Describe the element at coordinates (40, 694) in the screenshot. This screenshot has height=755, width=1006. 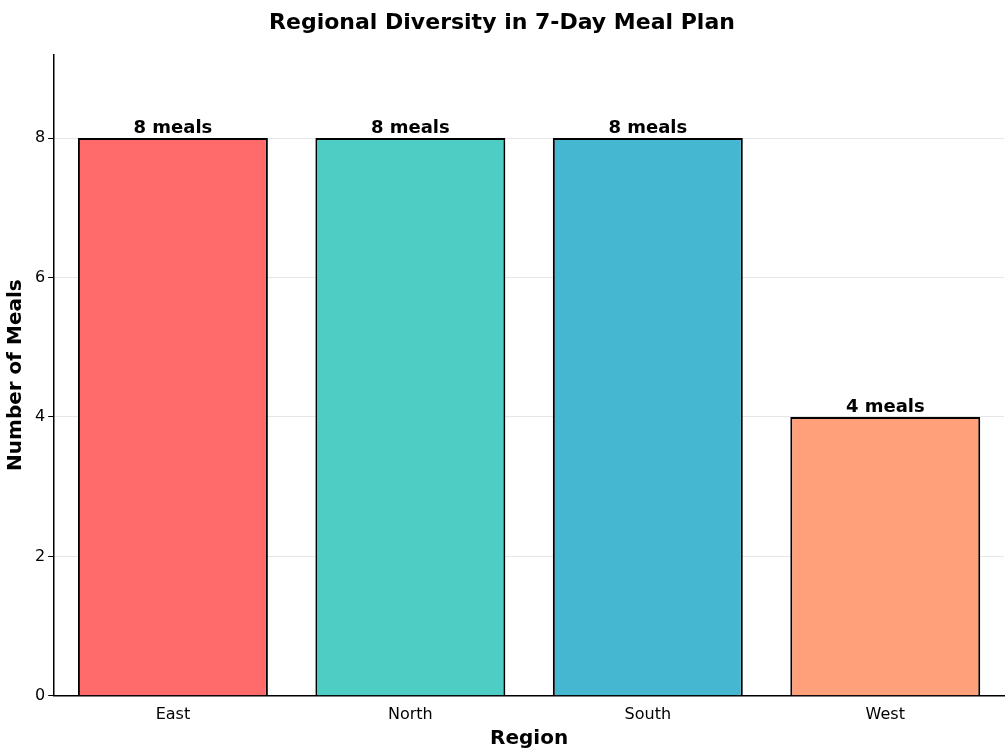
I see `y-tick-label: 0` at that location.